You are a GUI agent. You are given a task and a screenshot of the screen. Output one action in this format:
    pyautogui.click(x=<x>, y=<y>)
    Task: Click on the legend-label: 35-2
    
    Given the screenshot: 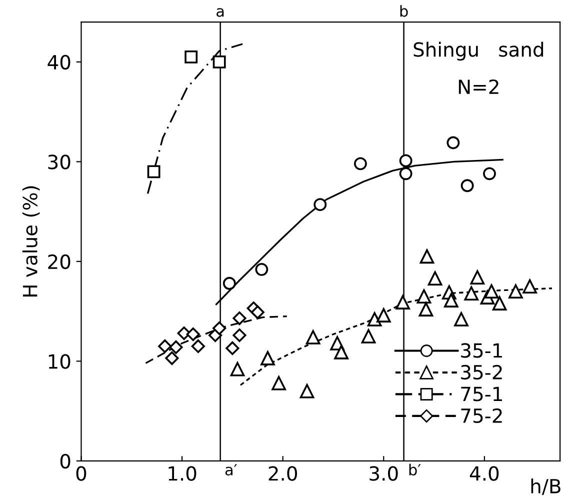 What is the action you would take?
    pyautogui.click(x=481, y=372)
    